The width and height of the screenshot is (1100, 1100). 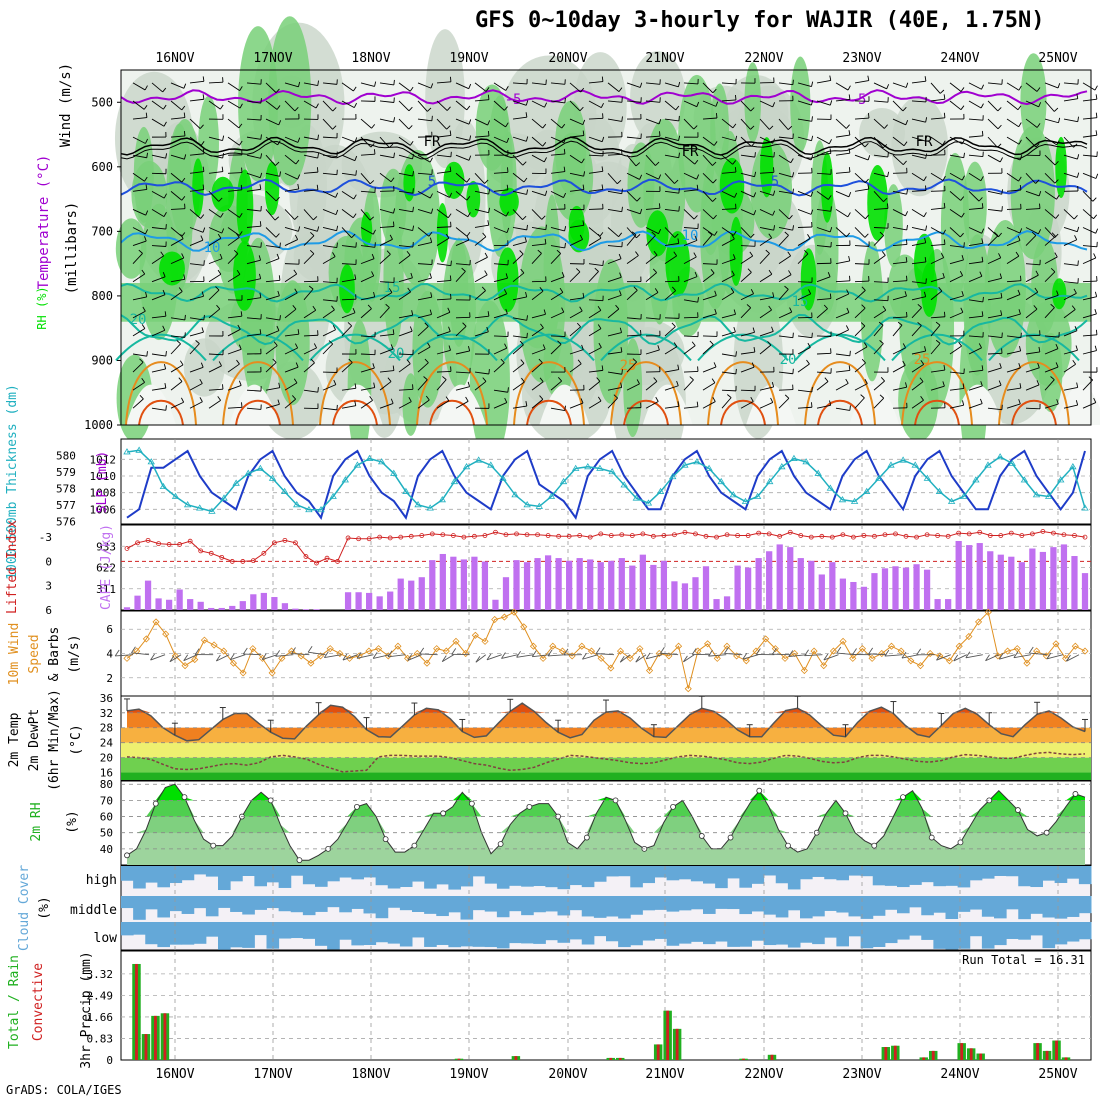 I want to click on cloud-level-label: middle, so click(x=93, y=910).